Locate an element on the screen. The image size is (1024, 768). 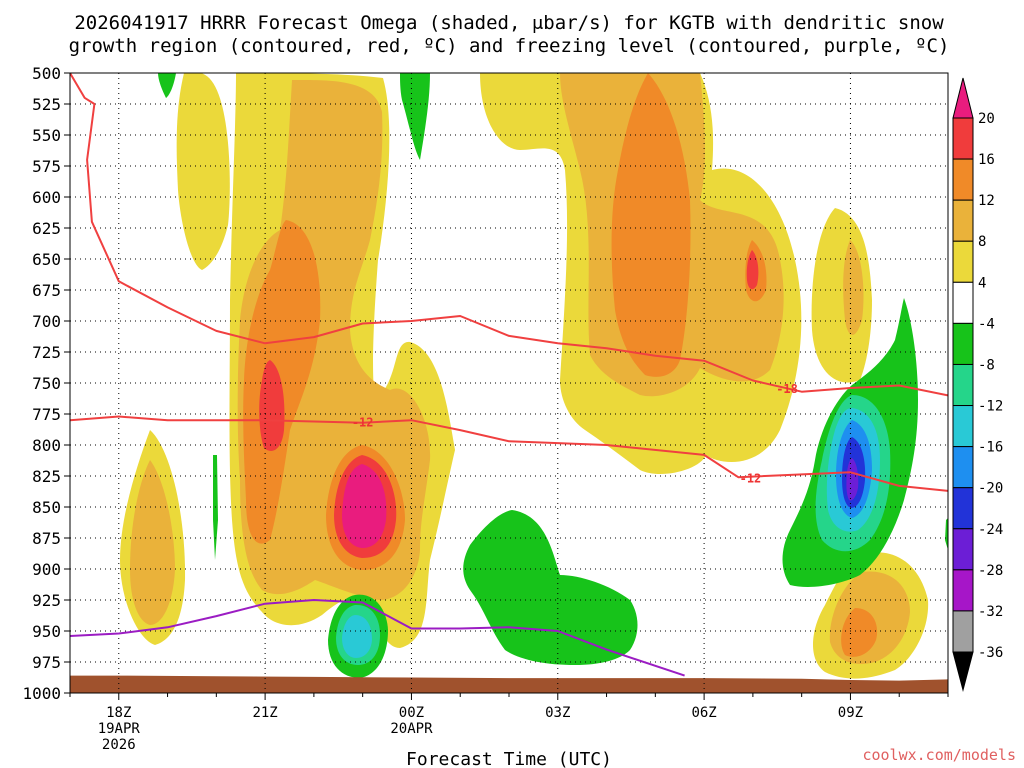
x-tick-label-18Z: 18Z is located at coordinates (118, 713).